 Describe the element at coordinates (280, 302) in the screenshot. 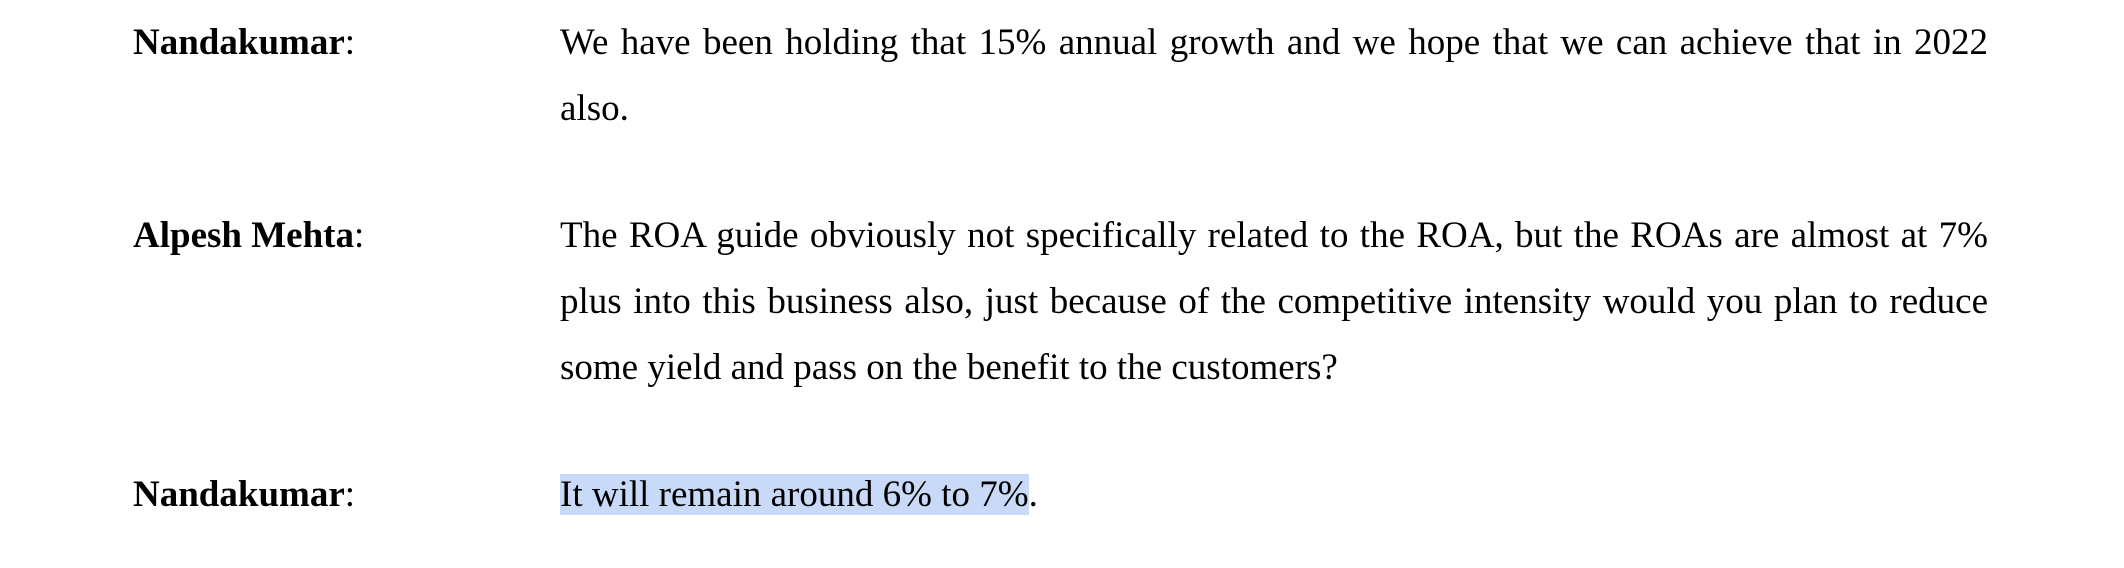

I see `speaker: Alpesh Mehta:` at that location.